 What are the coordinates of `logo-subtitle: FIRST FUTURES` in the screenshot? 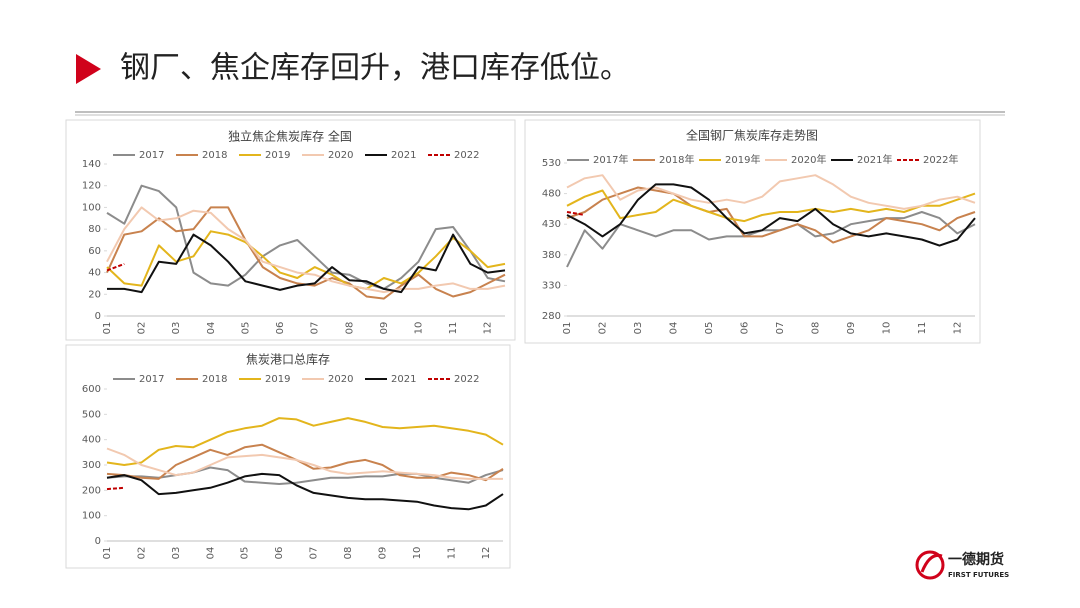 It's located at (978, 575).